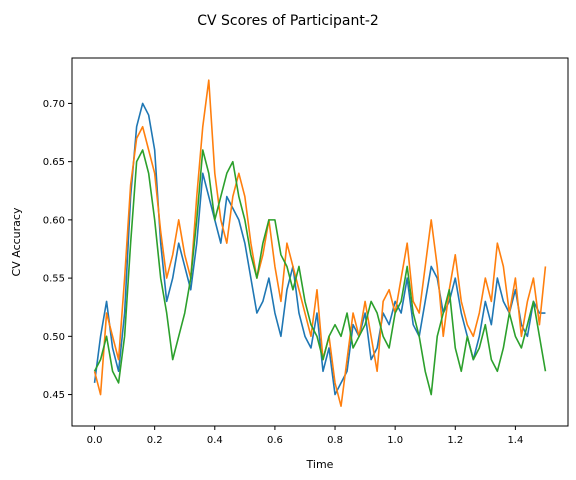  What do you see at coordinates (54, 220) in the screenshot?
I see `y-tick-label: 0.60` at bounding box center [54, 220].